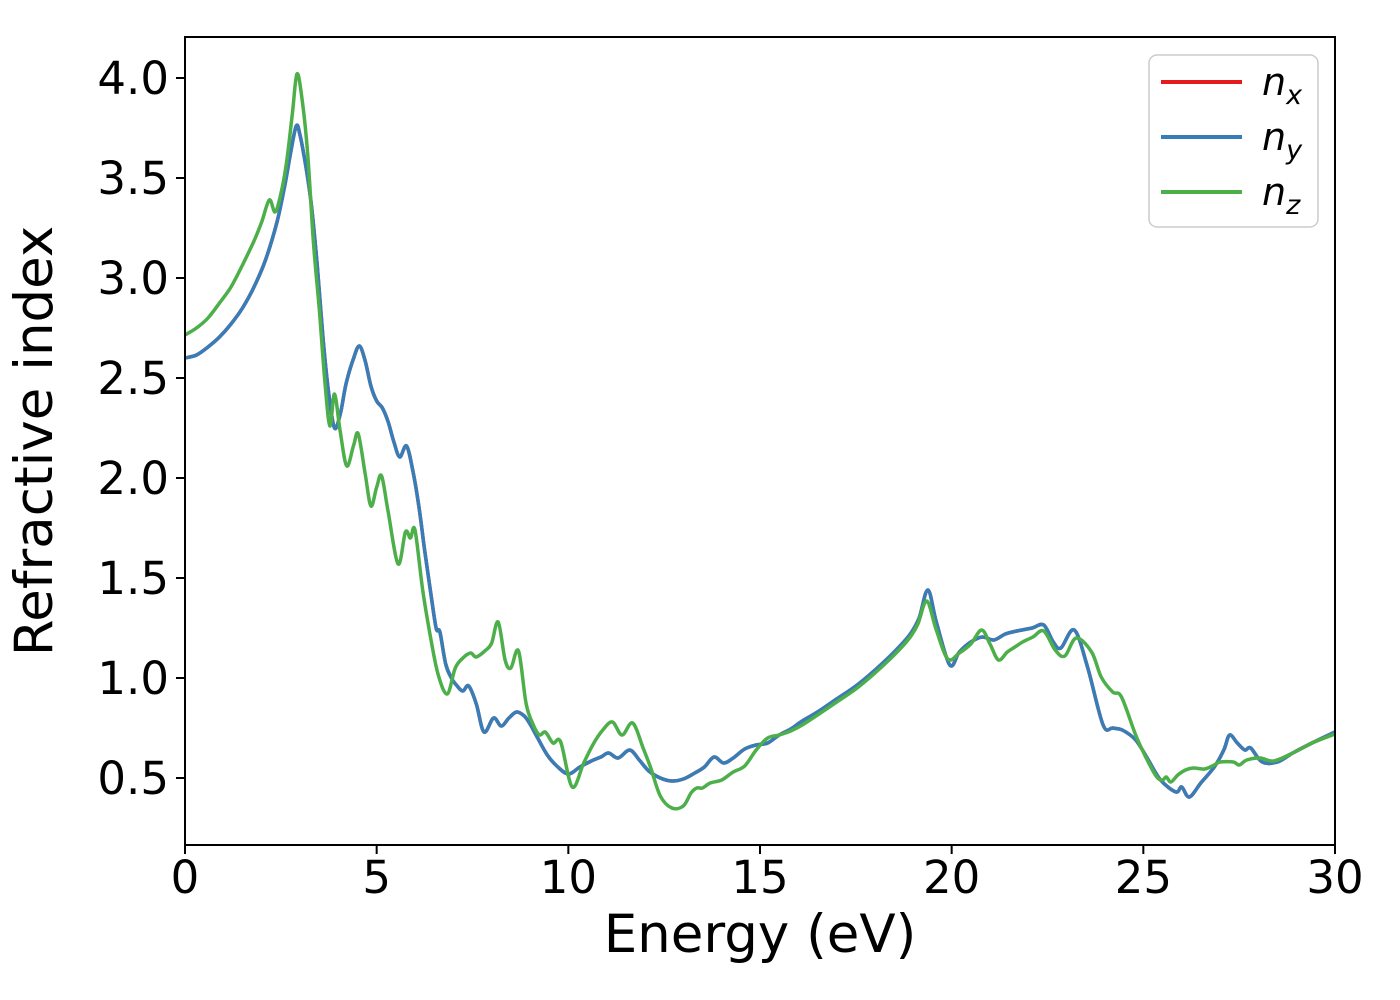 The image size is (1400, 1000). What do you see at coordinates (1143, 877) in the screenshot?
I see `x-tick-label: 25` at bounding box center [1143, 877].